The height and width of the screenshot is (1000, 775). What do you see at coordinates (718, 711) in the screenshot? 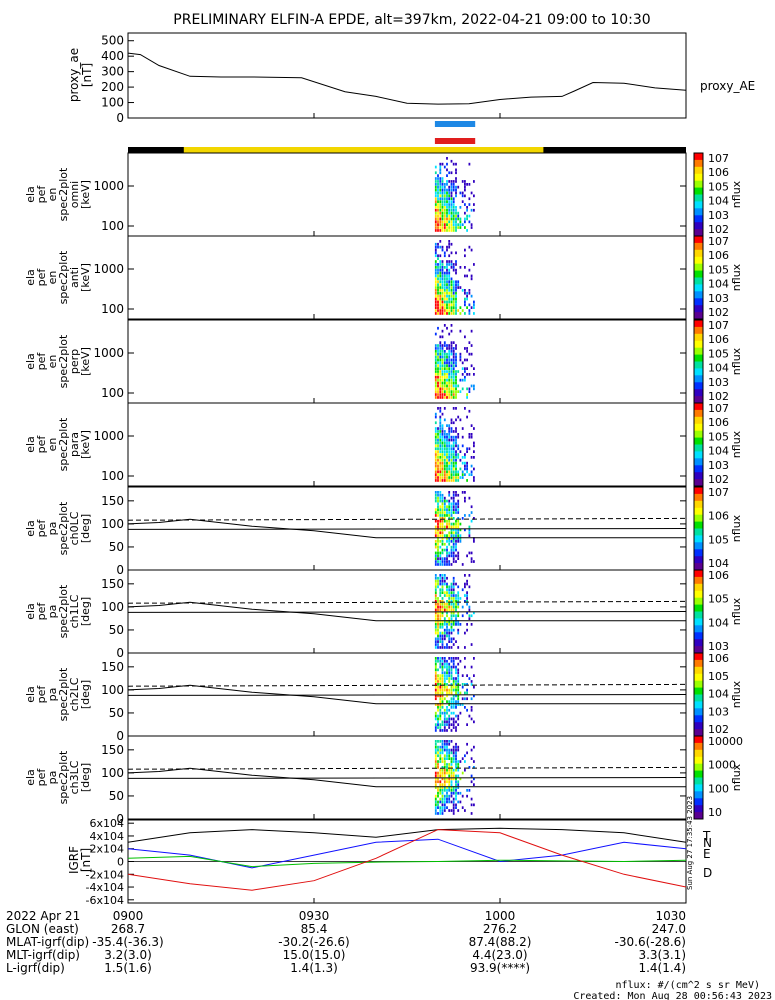
I see `colorbar-tick-label: 103` at bounding box center [718, 711].